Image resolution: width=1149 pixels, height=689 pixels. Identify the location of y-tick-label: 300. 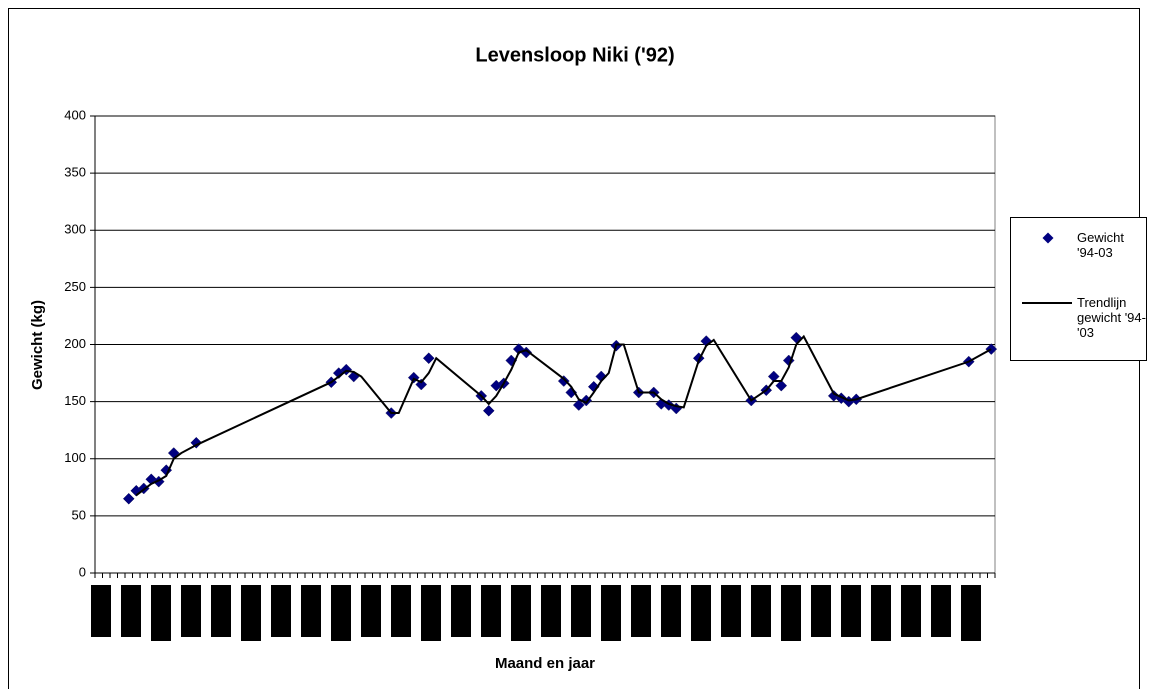
(75, 229).